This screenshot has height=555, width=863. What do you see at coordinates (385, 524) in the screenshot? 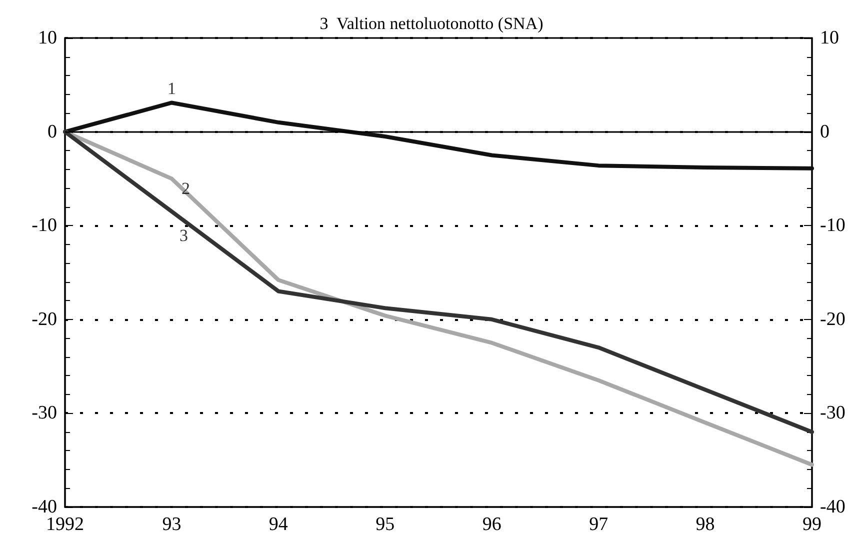
I see `x-tick-label: 95` at bounding box center [385, 524].